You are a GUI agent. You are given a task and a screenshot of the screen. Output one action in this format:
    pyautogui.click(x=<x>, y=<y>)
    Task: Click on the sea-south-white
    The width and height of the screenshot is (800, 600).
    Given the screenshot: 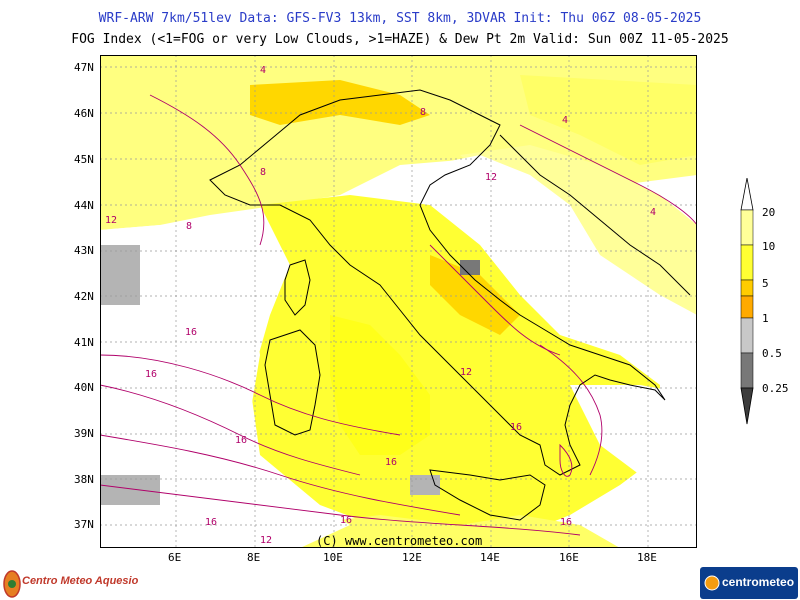 What is the action you would take?
    pyautogui.click(x=225, y=516)
    